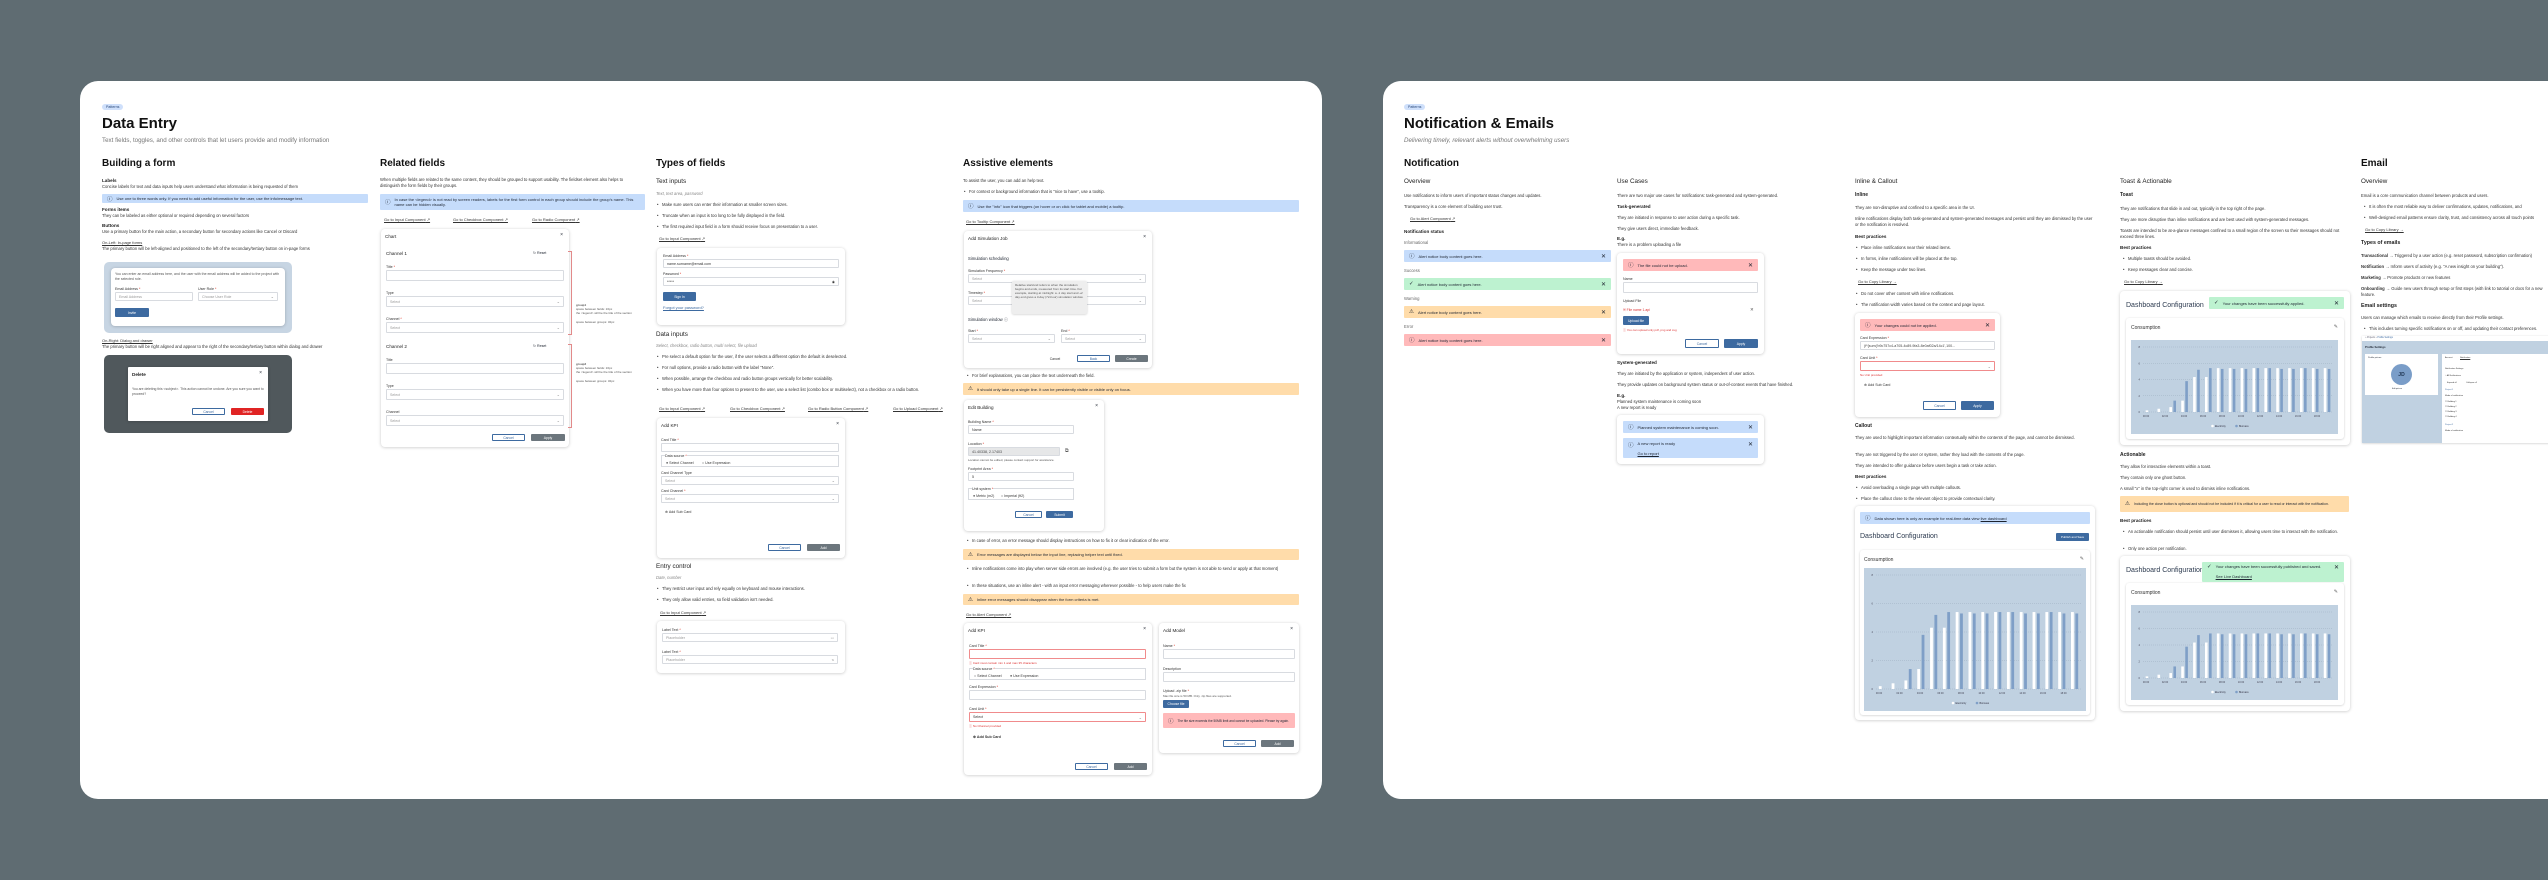 The height and width of the screenshot is (880, 2548). Describe the element at coordinates (990, 221) in the screenshot. I see `tooltip-component-link: Go to Tooltip Component ↗` at that location.